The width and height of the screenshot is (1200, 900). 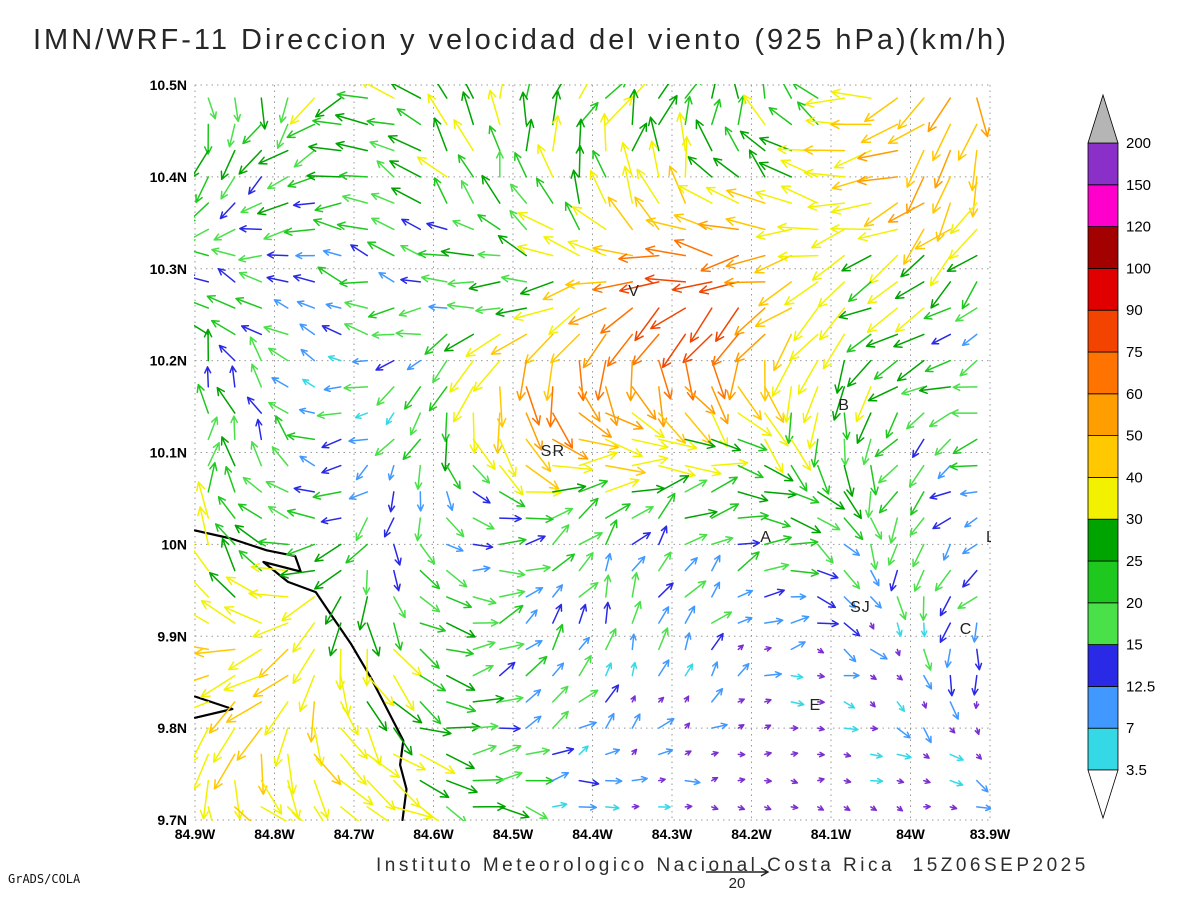 What do you see at coordinates (1134, 645) in the screenshot?
I see `colorbar-label: 15` at bounding box center [1134, 645].